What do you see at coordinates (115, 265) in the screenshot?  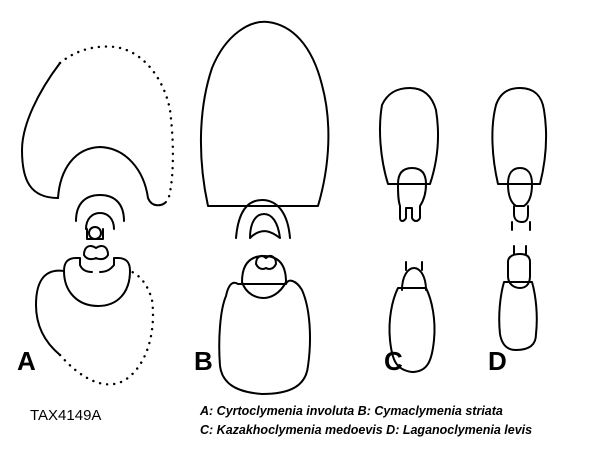 I see `specimen-a-lower-right-shoulder` at bounding box center [115, 265].